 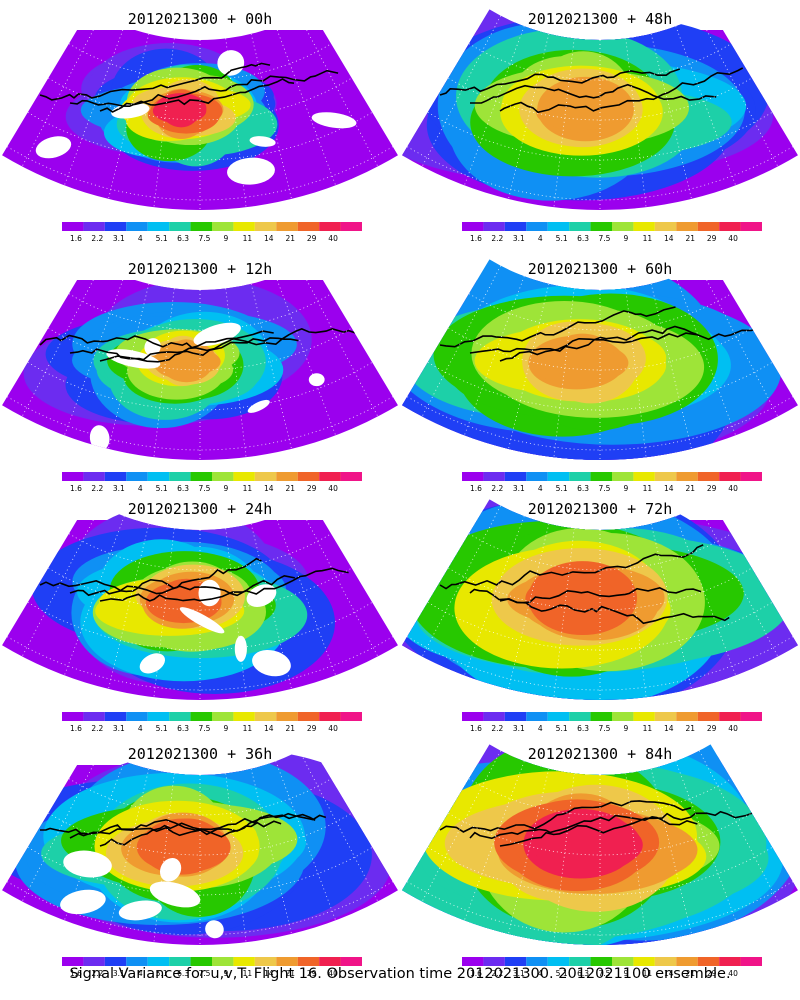 I want to click on colorbar-label: 9, so click(x=226, y=973).